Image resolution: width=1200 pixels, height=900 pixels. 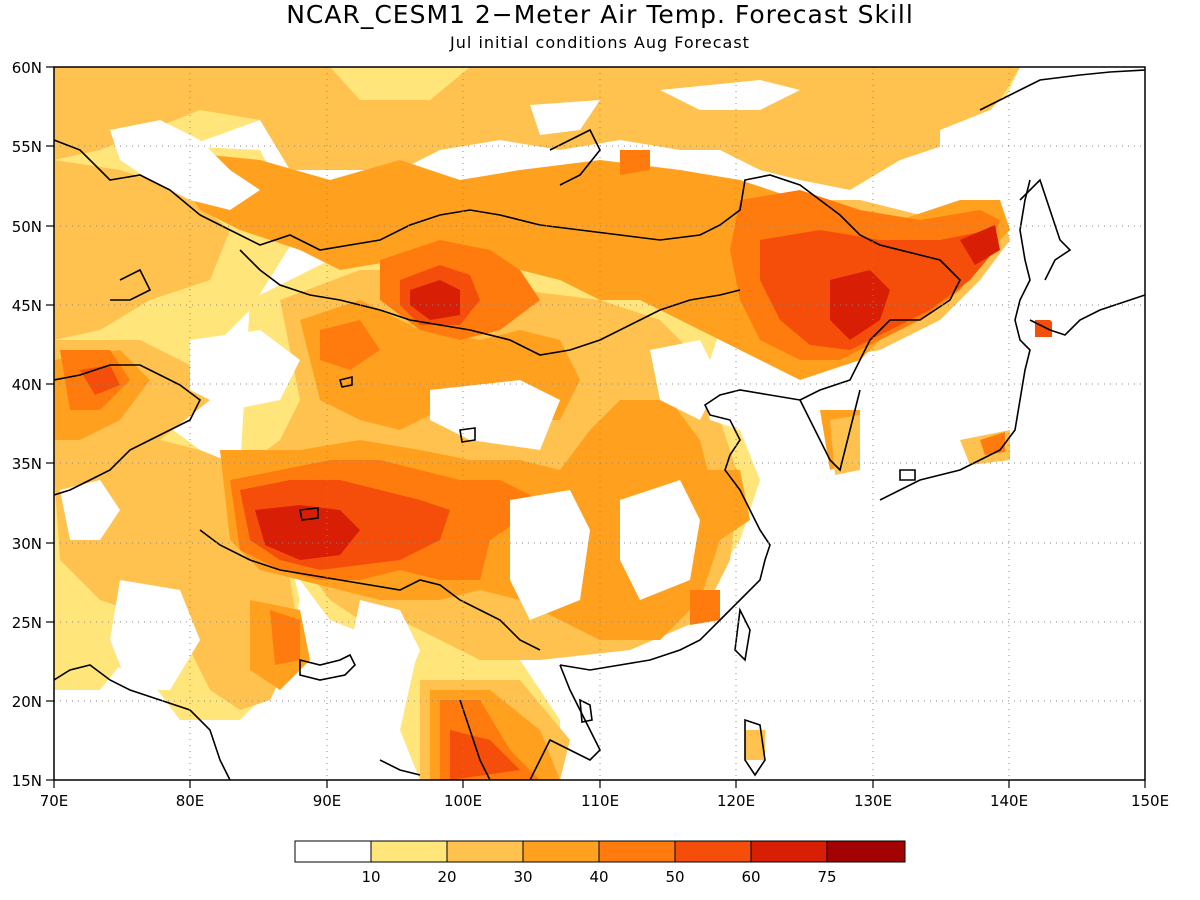 I want to click on lon-tick-label: 70E, so click(x=54, y=801).